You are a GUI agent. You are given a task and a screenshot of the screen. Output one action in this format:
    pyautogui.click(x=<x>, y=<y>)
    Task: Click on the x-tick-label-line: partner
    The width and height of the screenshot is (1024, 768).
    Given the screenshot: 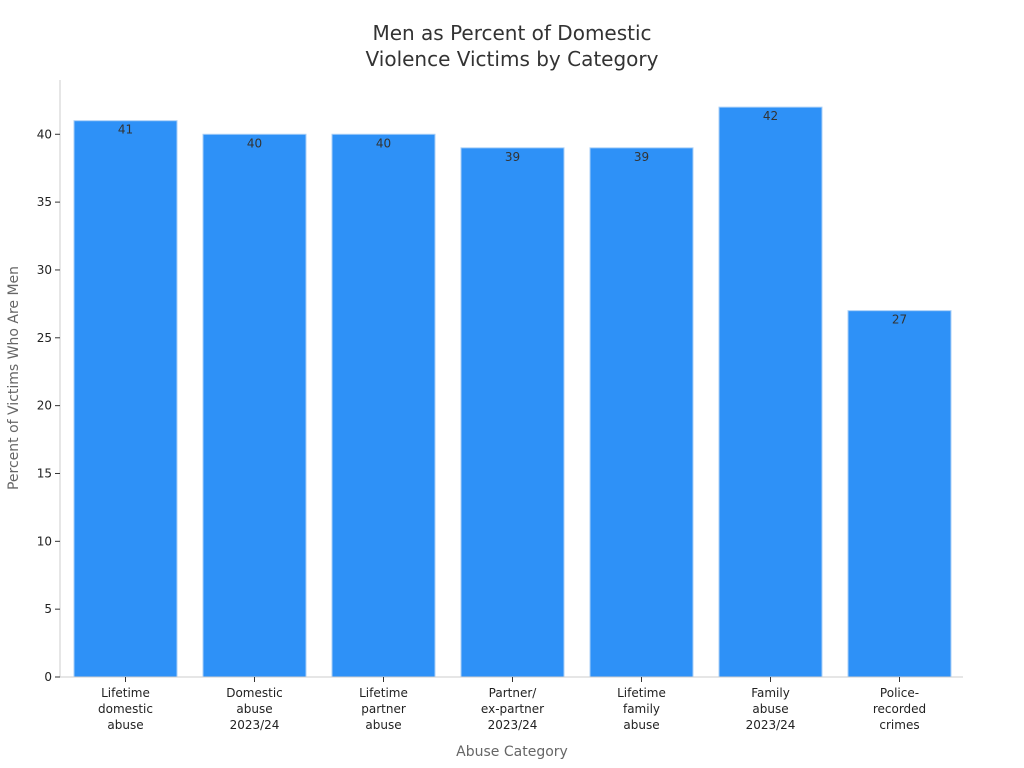 What is the action you would take?
    pyautogui.click(x=383, y=709)
    